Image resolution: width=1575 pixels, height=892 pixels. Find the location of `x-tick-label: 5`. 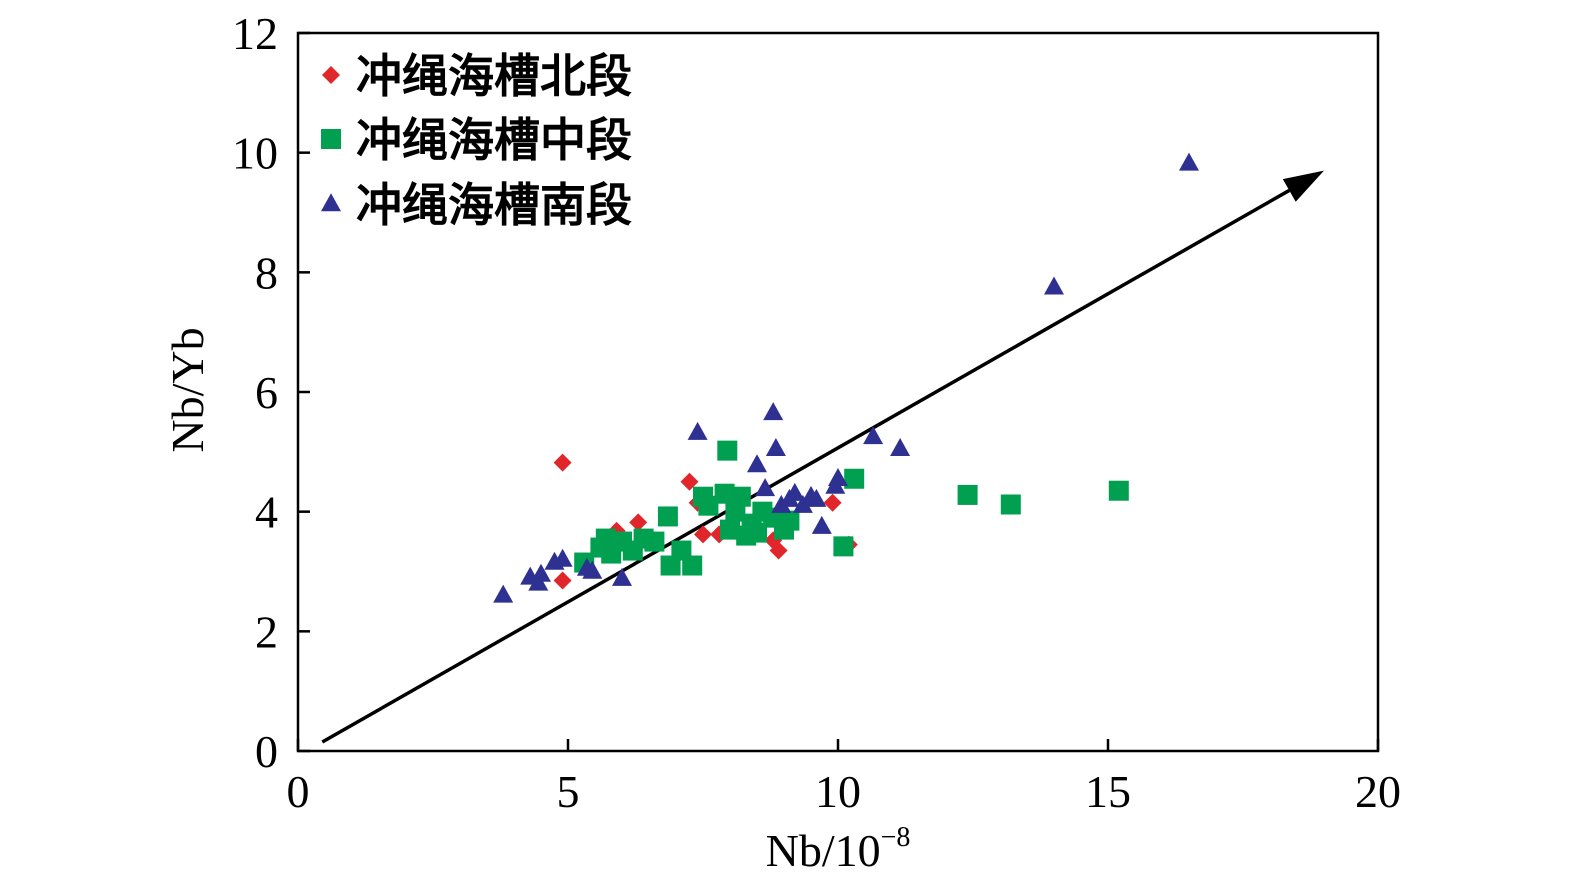

x-tick-label: 5 is located at coordinates (568, 791).